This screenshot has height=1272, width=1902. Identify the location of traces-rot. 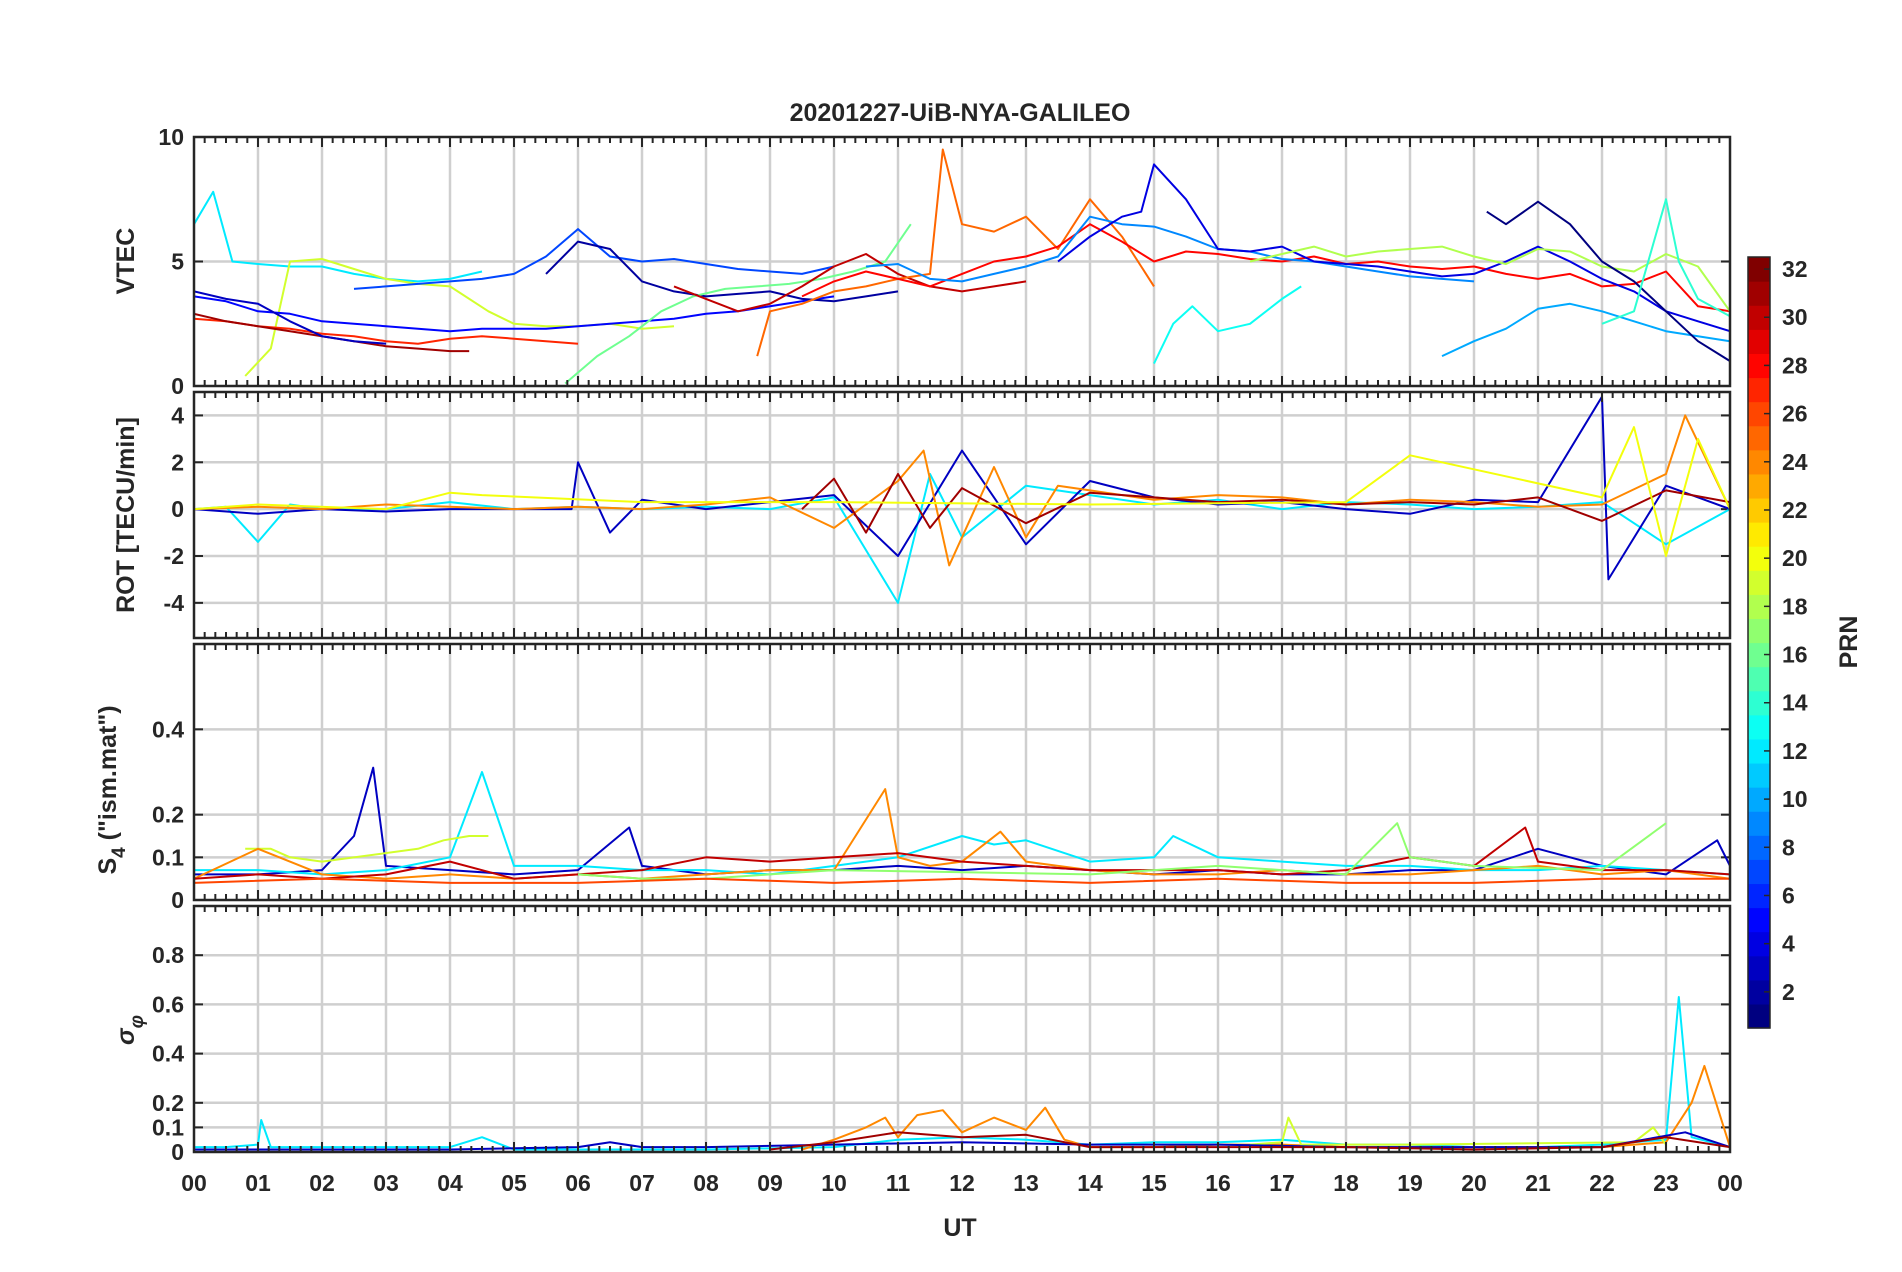
(962, 499).